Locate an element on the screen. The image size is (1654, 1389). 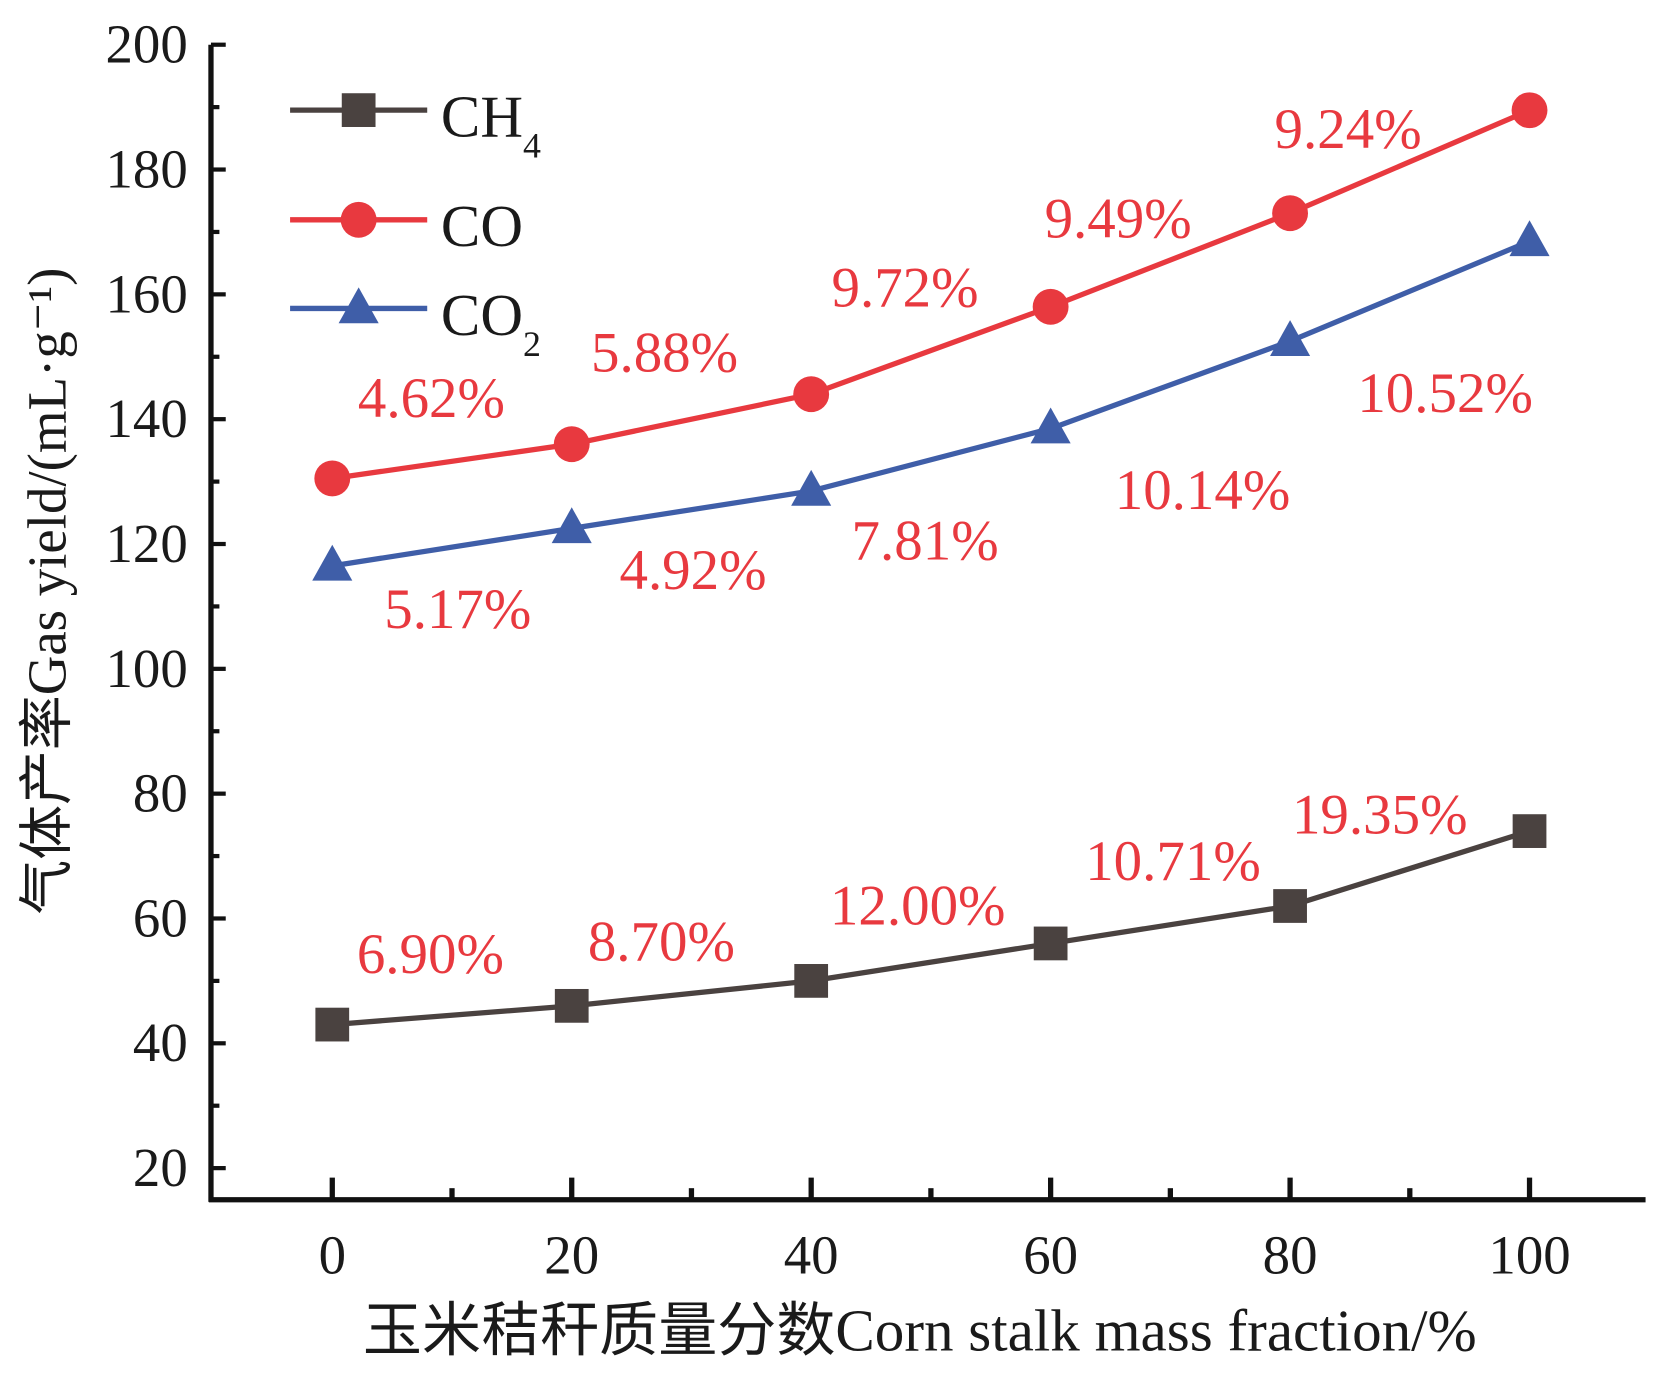
x-axis-label: 玉米秸秆质量分数Corn stalk mass fraction/% is located at coordinates (920, 1331).